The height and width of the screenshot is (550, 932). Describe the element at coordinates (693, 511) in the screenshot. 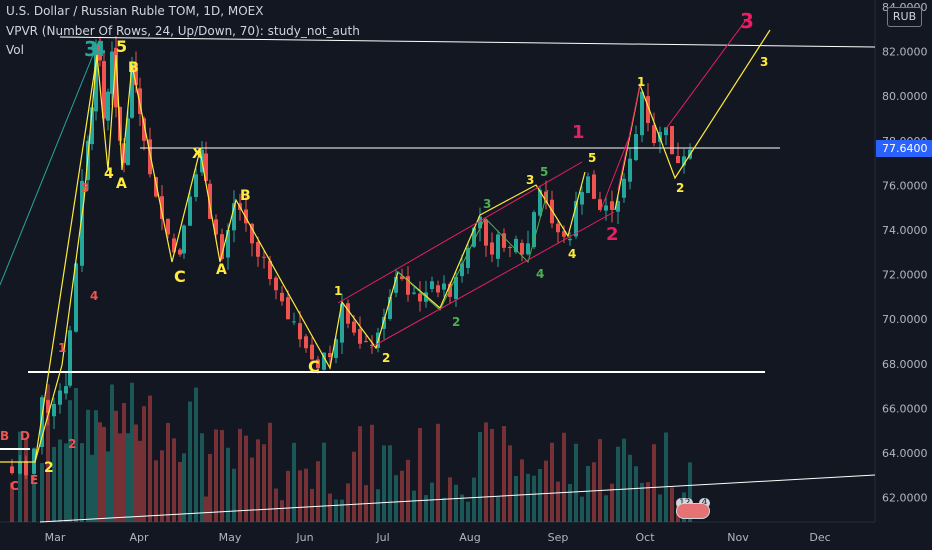

I see `flag-icon` at that location.